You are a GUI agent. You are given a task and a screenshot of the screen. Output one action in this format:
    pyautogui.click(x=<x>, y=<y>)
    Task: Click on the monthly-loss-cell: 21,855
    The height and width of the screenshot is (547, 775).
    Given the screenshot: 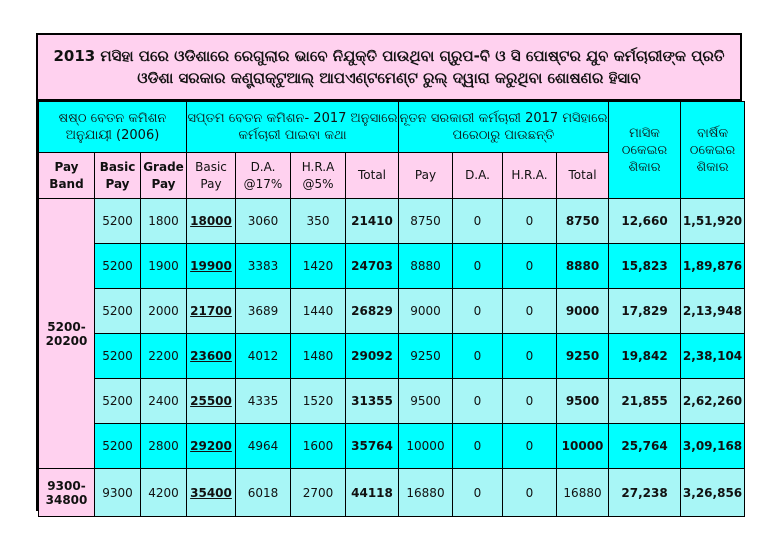 What is the action you would take?
    pyautogui.click(x=645, y=401)
    